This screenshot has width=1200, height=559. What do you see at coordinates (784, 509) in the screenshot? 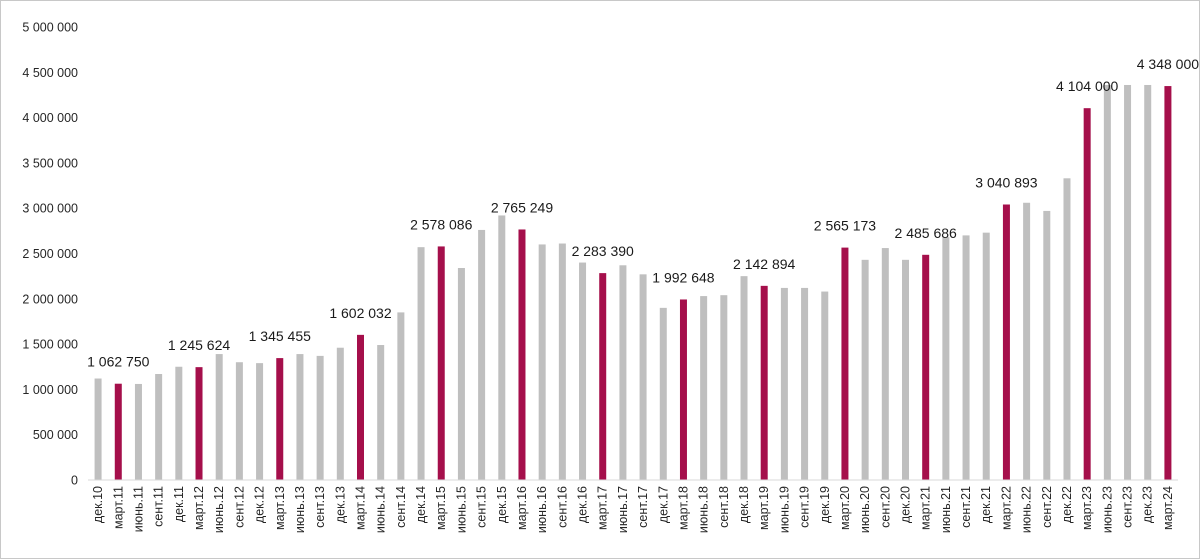
I see `x-tick-label: июнь.19` at bounding box center [784, 509].